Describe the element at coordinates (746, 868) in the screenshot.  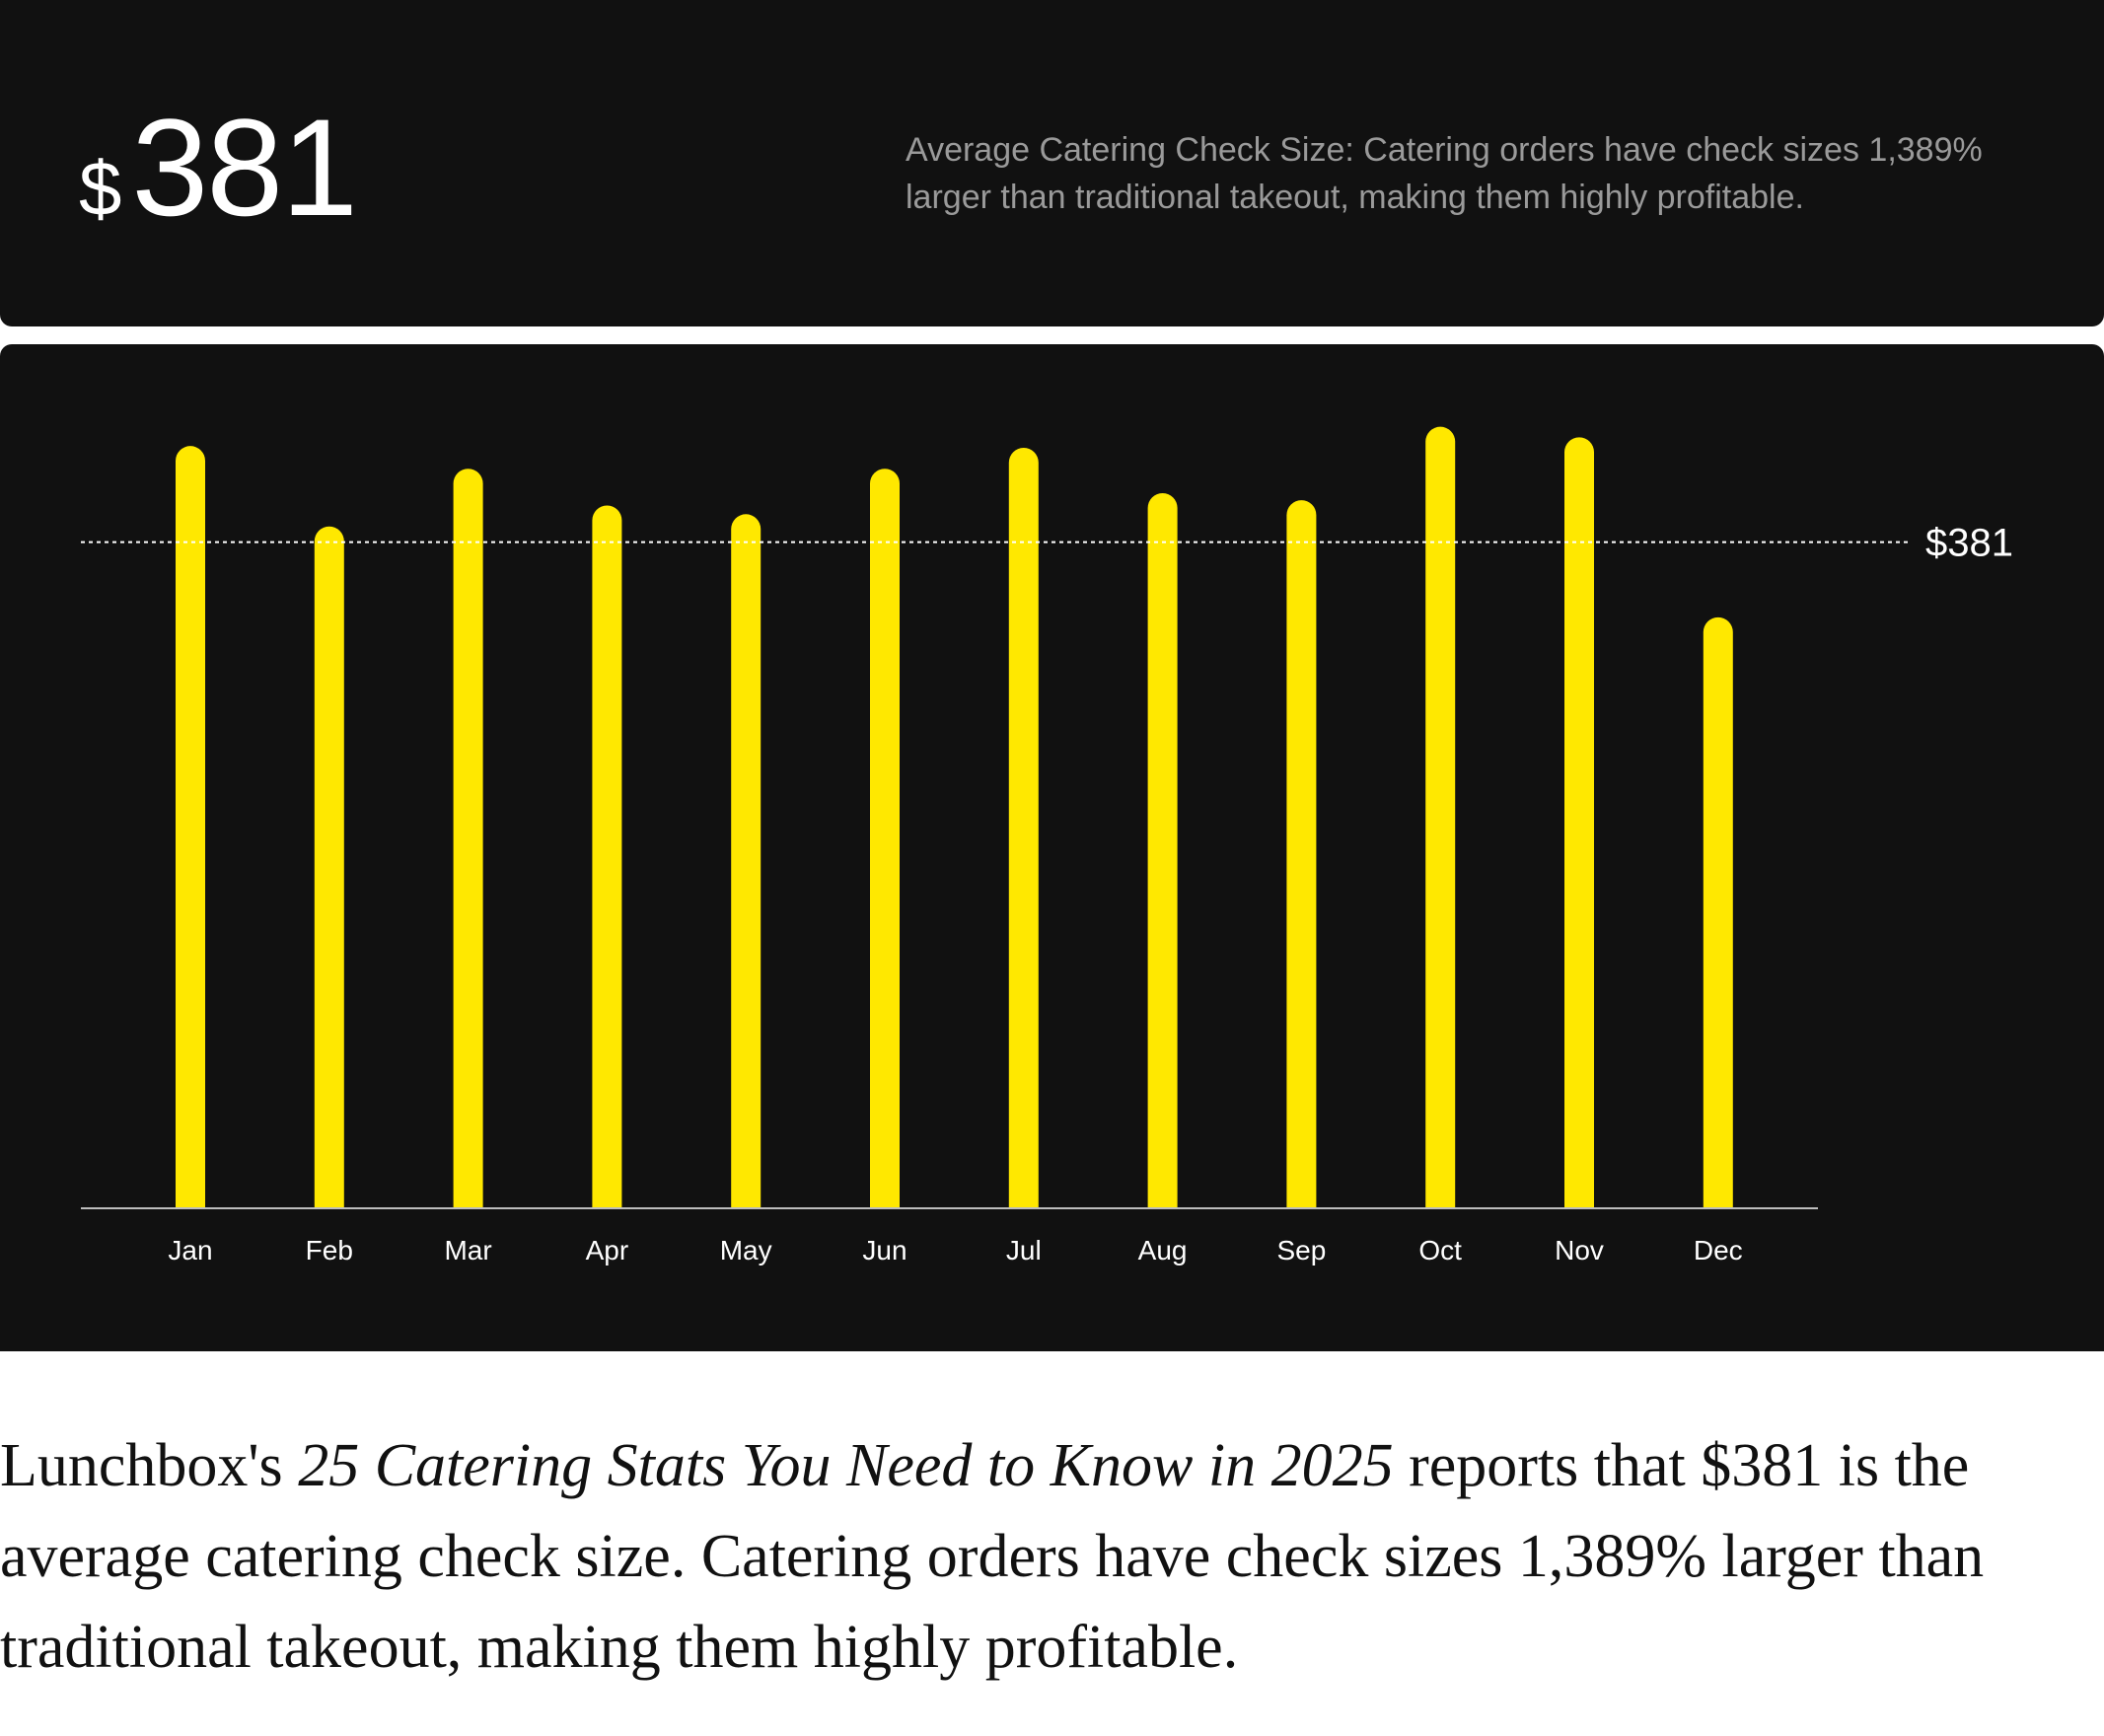
I see `bar-may` at that location.